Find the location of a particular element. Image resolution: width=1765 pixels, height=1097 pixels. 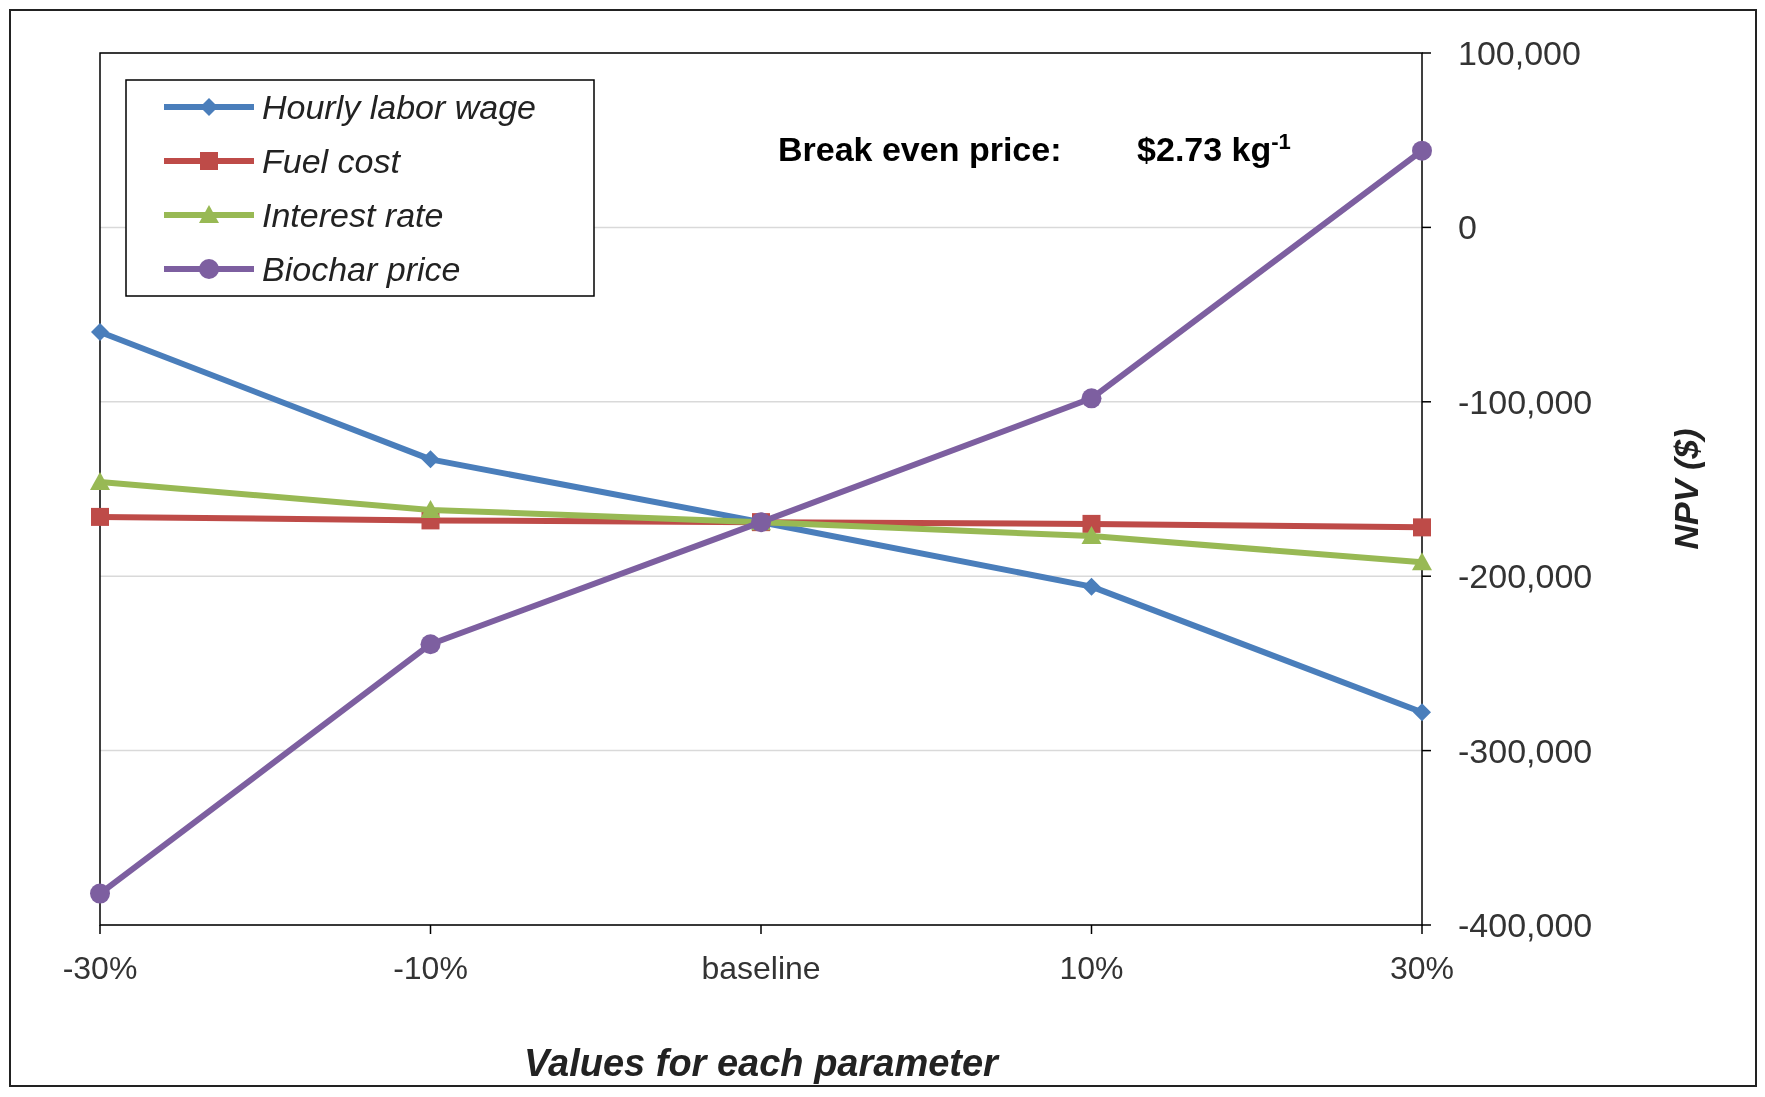

x-tick-label: -10% is located at coordinates (430, 968).